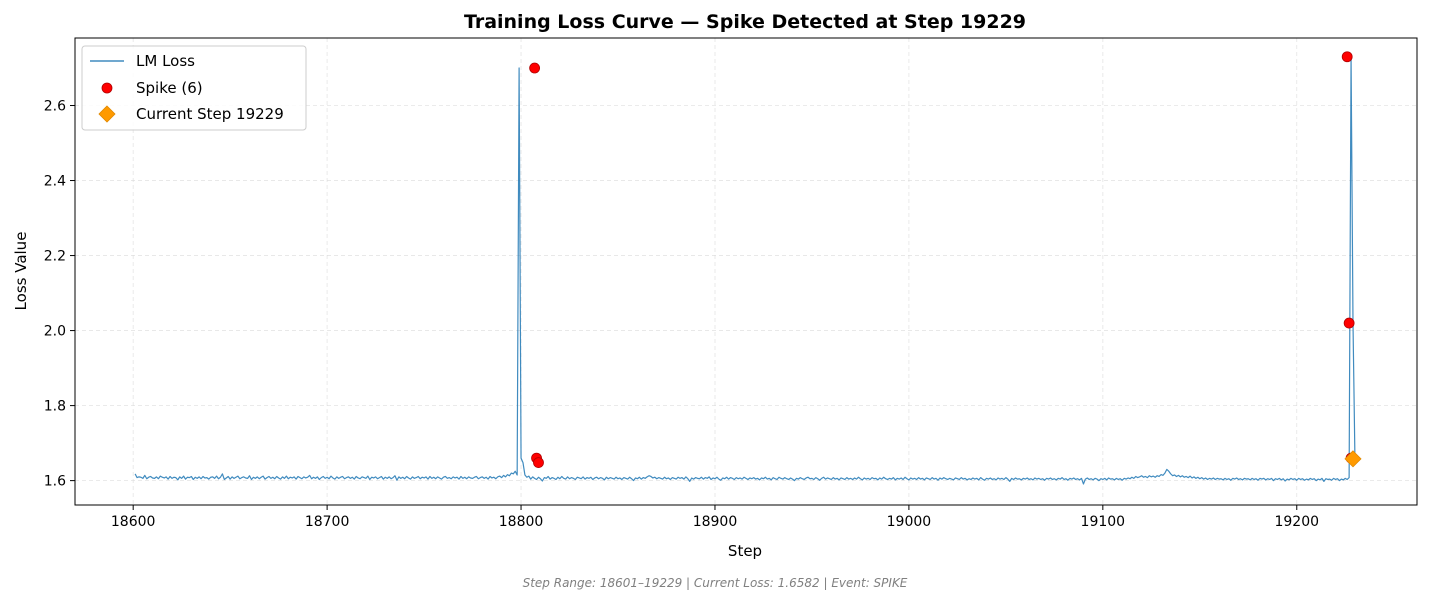 This screenshot has width=1429, height=602. Describe the element at coordinates (55, 407) in the screenshot. I see `y-tick-label: 1.8` at that location.